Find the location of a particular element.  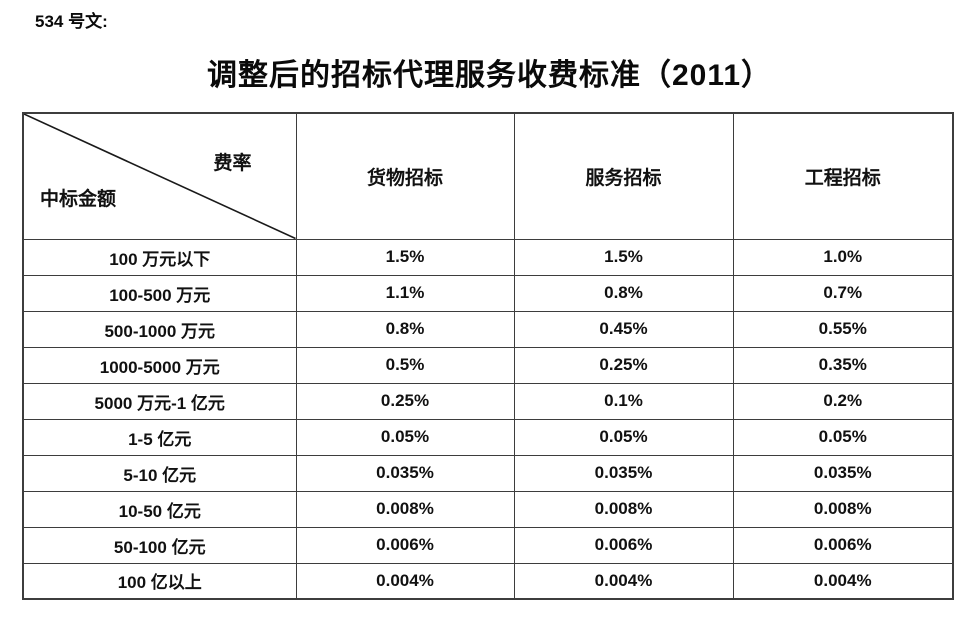

table-row: 1000-5000 万元 0.5% 0.25% 0.35% is located at coordinates (488, 365).